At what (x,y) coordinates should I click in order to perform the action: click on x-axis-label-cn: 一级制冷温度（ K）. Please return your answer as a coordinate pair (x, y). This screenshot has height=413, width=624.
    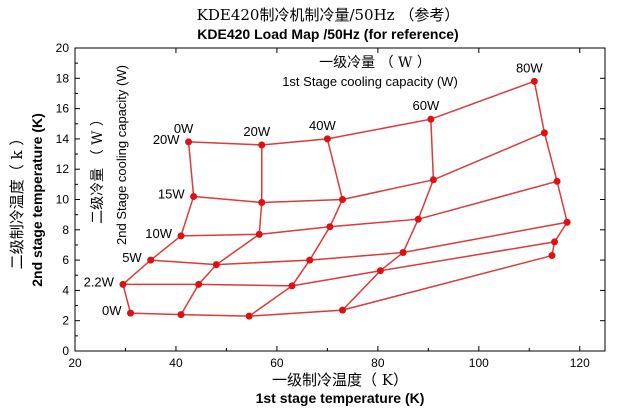
    Looking at the image, I should click on (340, 380).